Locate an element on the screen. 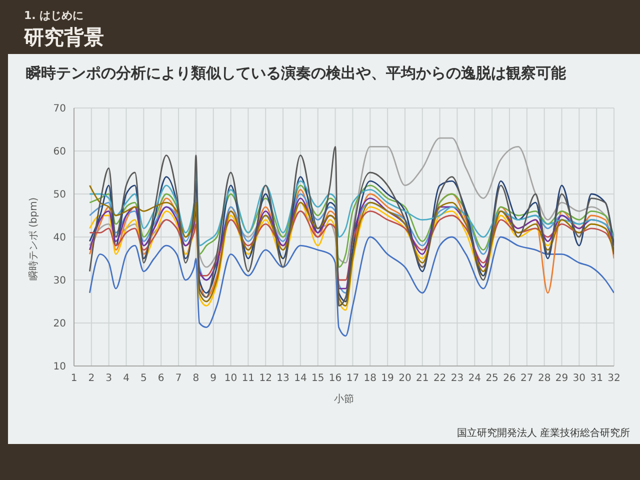 The width and height of the screenshot is (640, 480). x-tick-label: 32 is located at coordinates (614, 378).